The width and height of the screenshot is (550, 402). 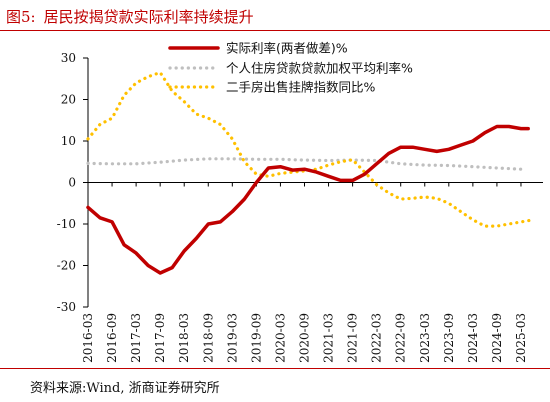 What do you see at coordinates (401, 338) in the screenshot?
I see `x-tick-label: 2022-09` at bounding box center [401, 338].